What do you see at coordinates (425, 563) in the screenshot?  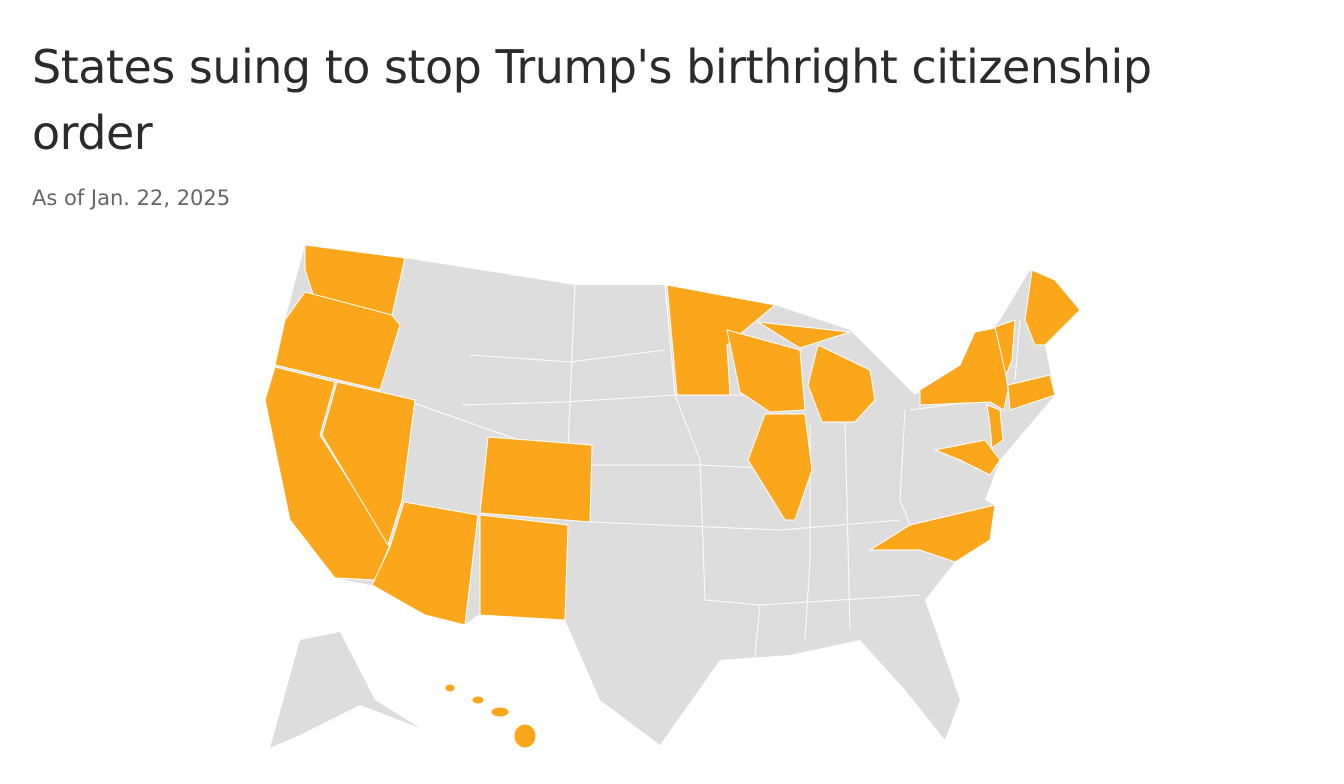 I see `arizona` at bounding box center [425, 563].